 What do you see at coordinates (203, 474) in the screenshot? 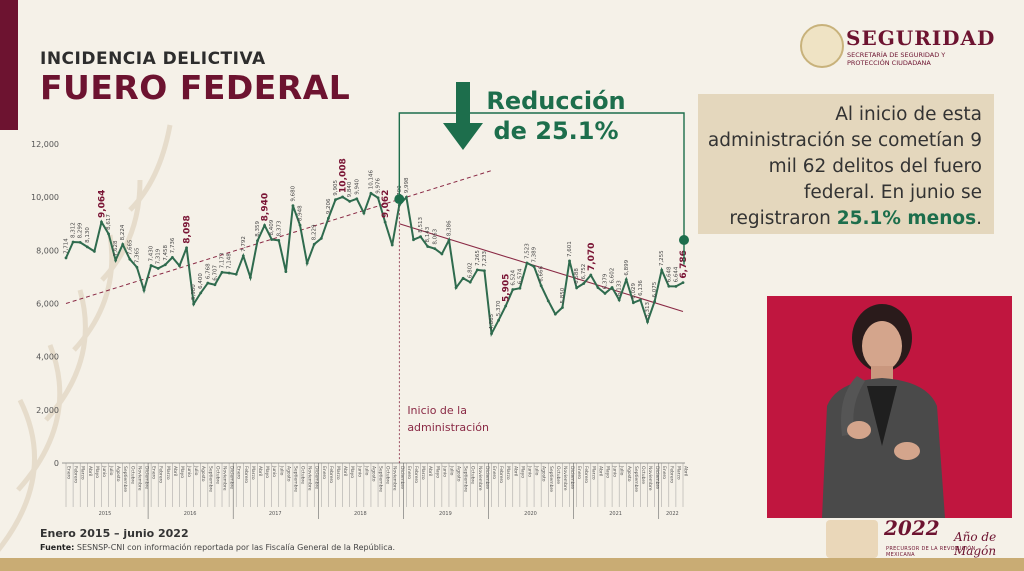
I see `x-tick-label: Agosto` at bounding box center [203, 474].